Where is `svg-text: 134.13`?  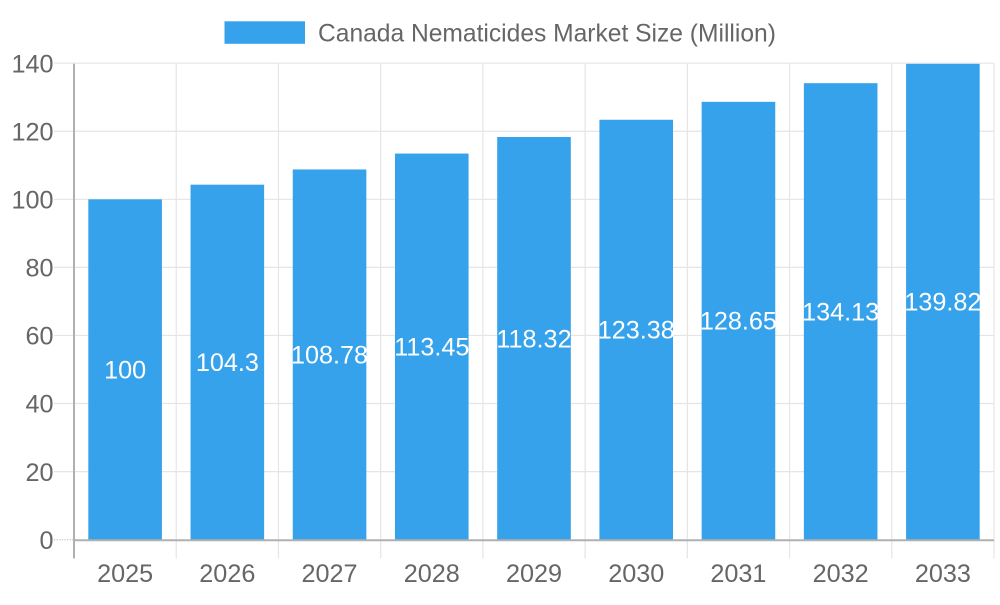 svg-text: 134.13 is located at coordinates (840, 312).